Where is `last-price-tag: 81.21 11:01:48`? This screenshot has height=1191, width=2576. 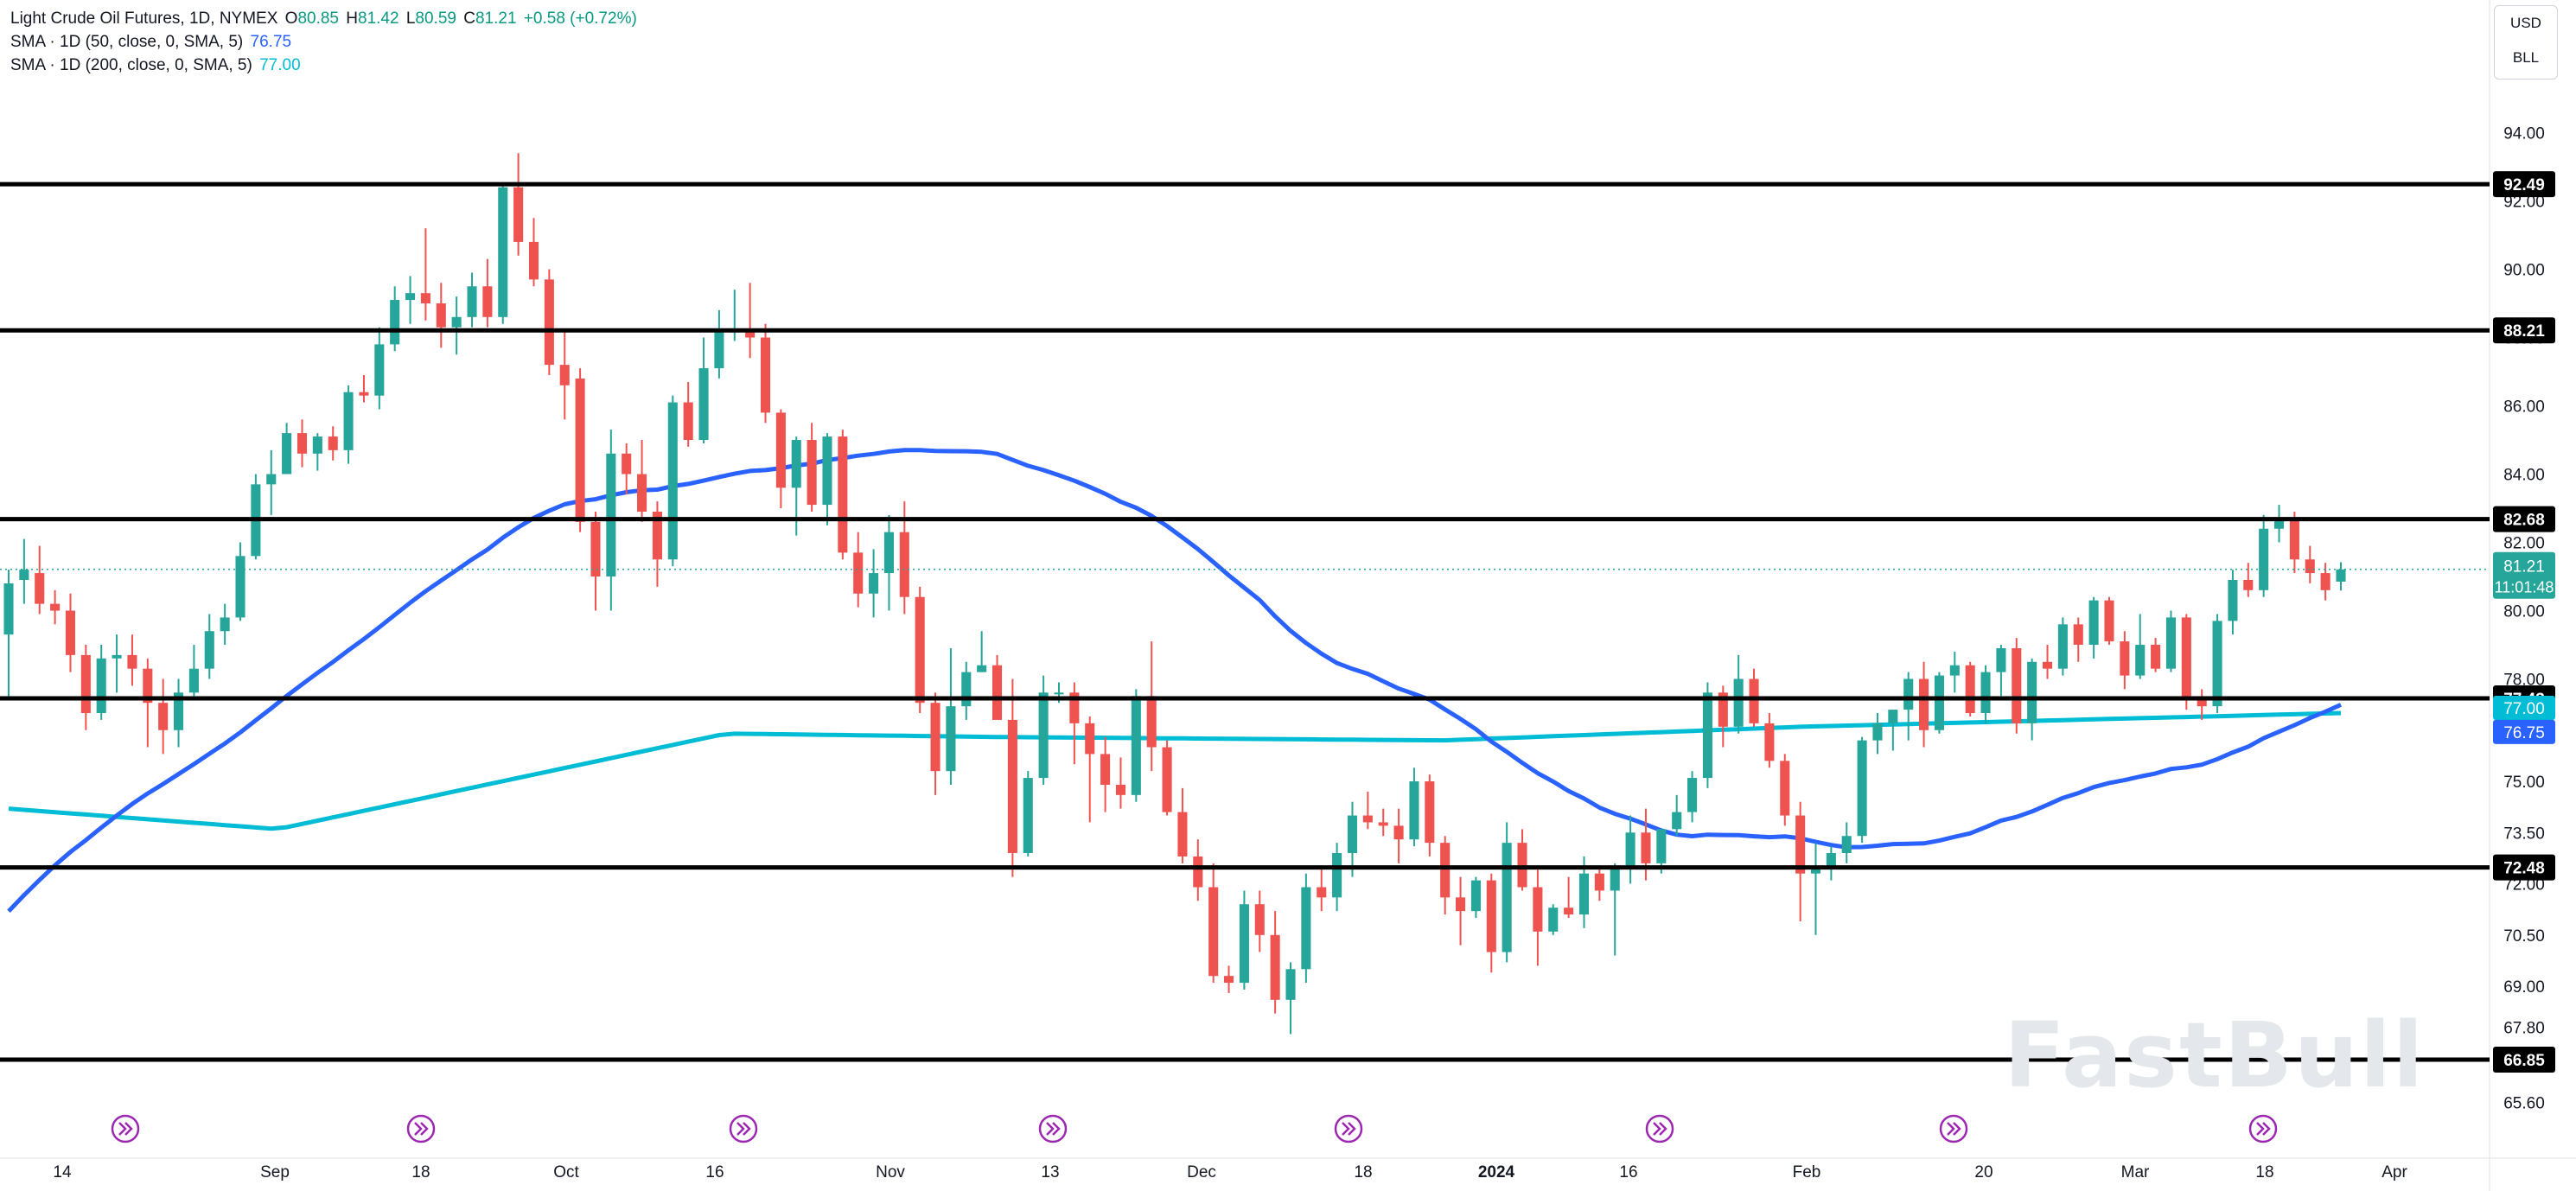
last-price-tag: 81.21 11:01:48 is located at coordinates (2524, 575).